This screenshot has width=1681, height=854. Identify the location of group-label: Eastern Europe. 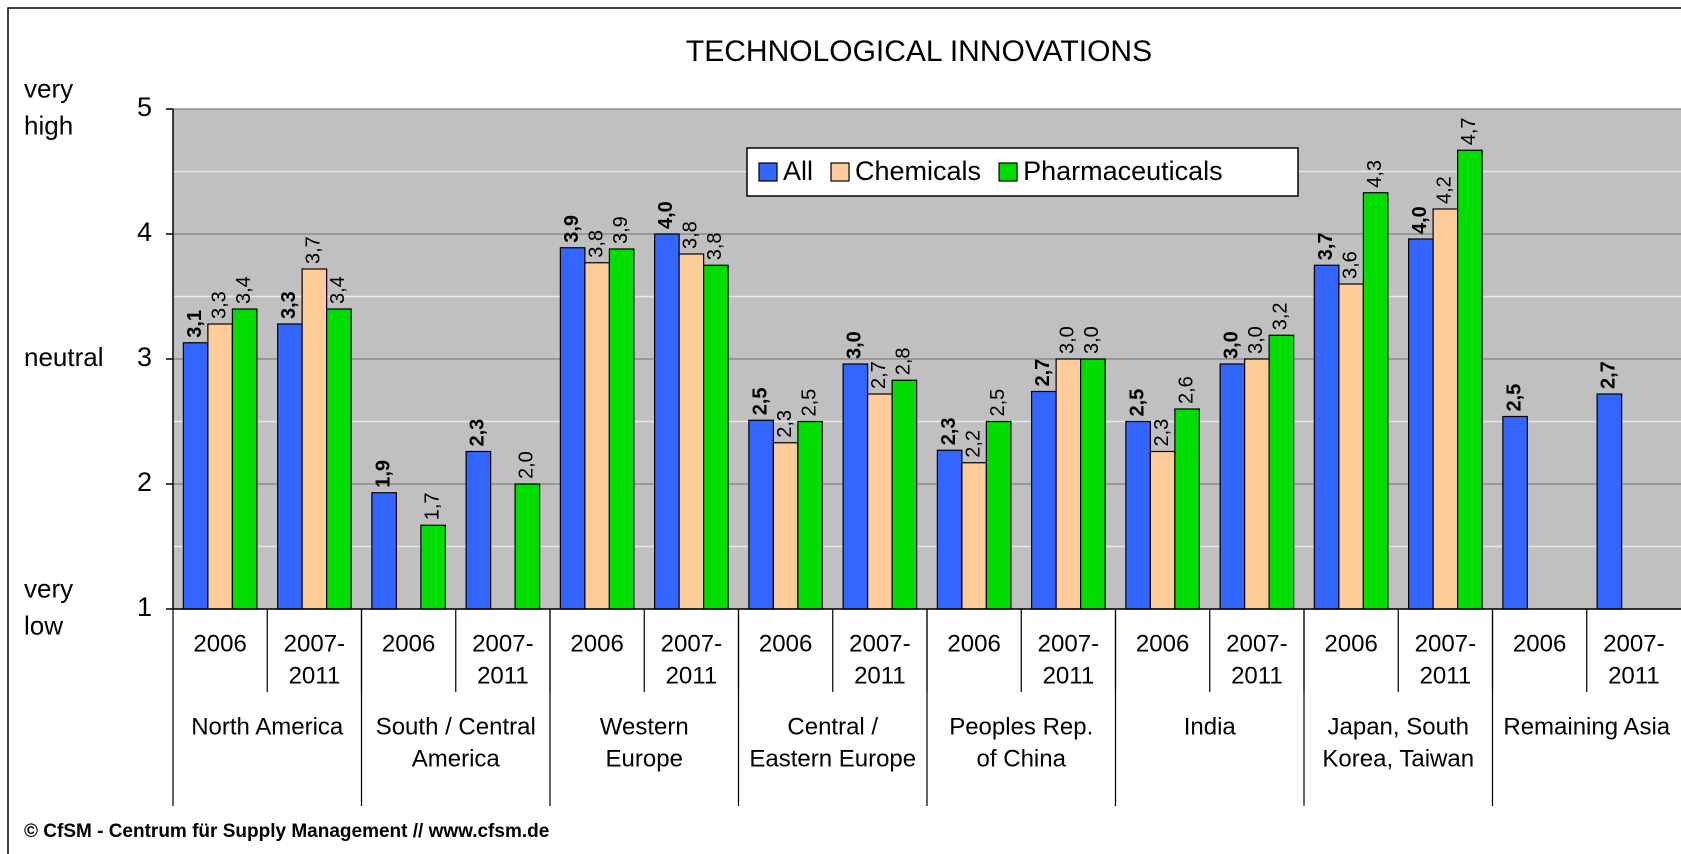
(832, 758).